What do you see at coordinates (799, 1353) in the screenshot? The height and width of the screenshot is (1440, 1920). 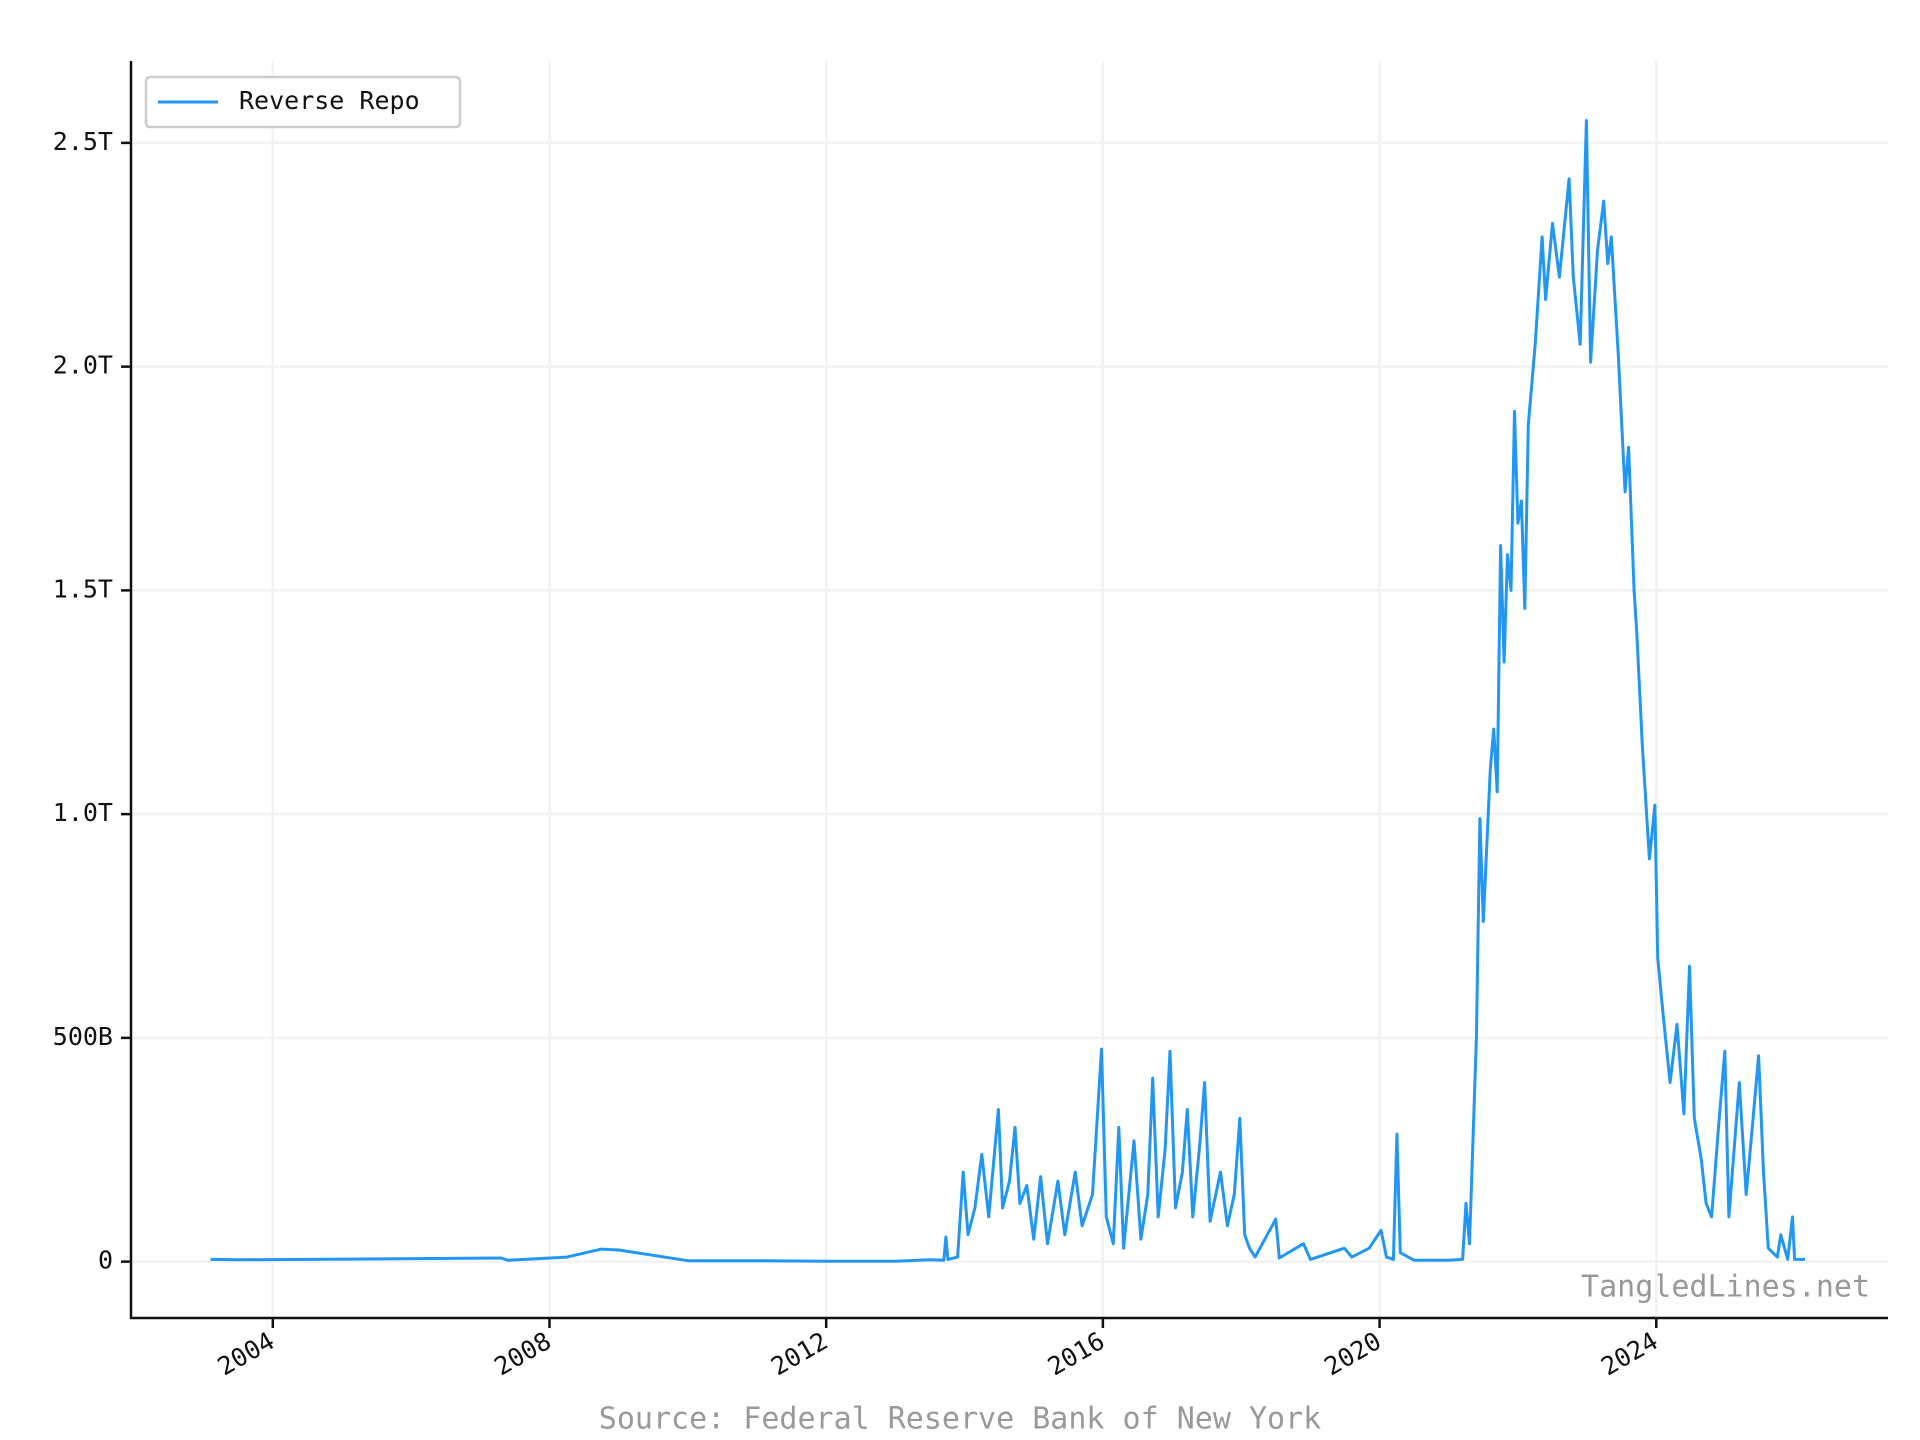 I see `x-tick-label: 2012` at bounding box center [799, 1353].